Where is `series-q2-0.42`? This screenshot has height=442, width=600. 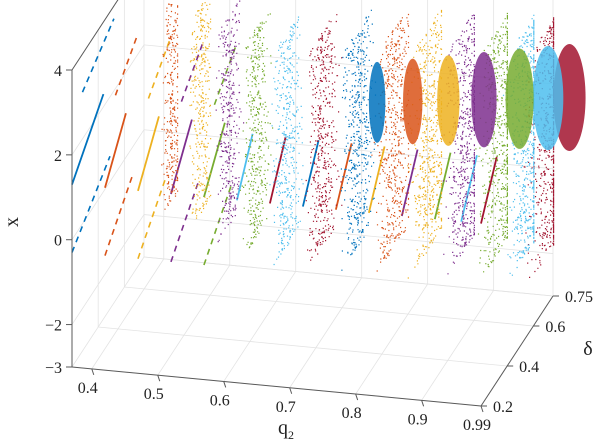
series-q2-0.42 is located at coordinates (141, 129).